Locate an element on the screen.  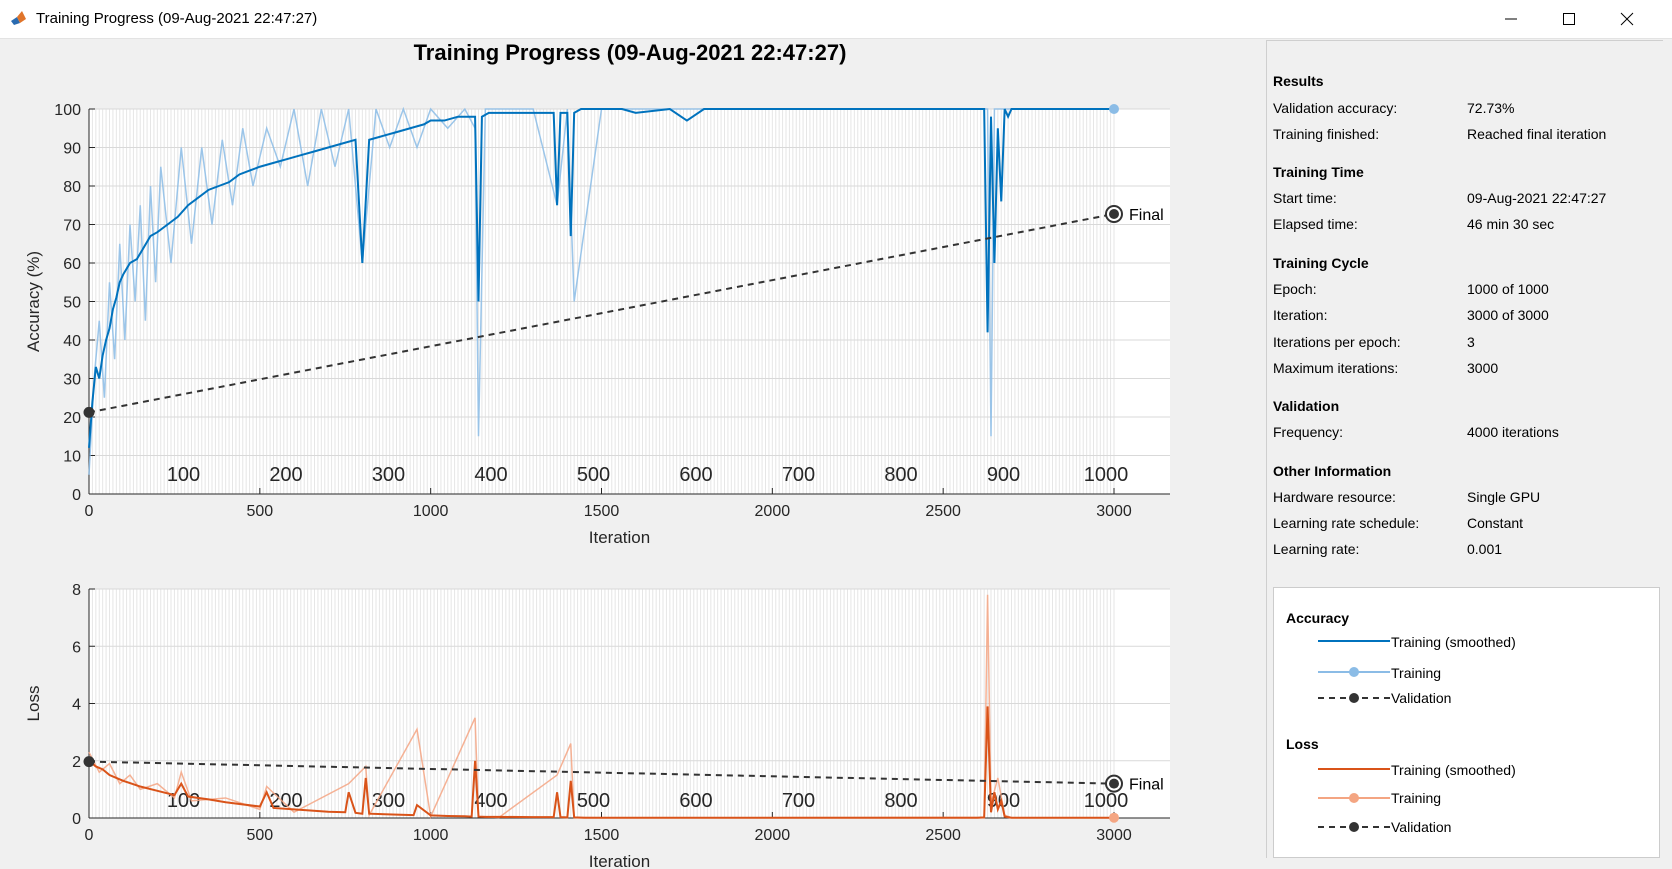
accuracy-epoch-label: 600 is located at coordinates (695, 475).